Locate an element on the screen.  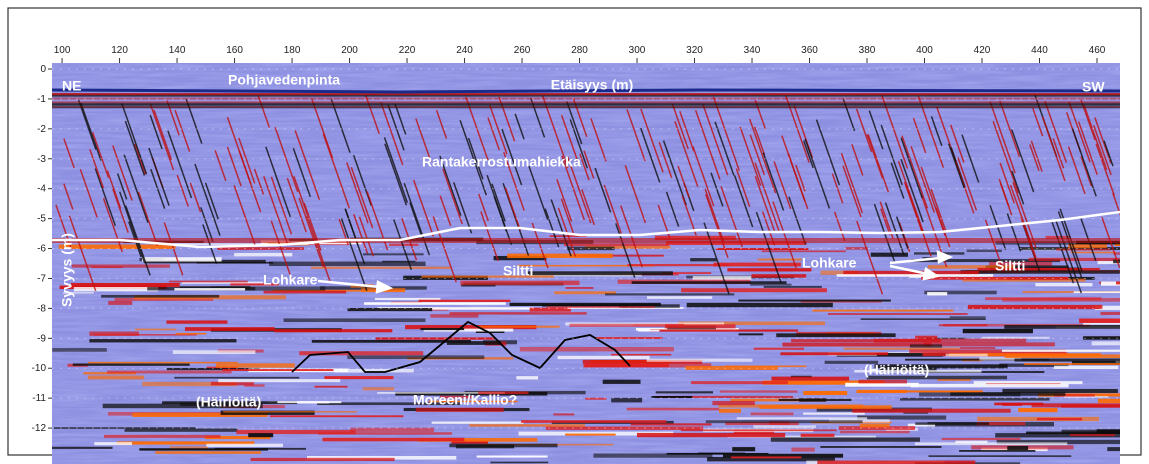
y-tick-label: -5 is located at coordinates (41, 219).